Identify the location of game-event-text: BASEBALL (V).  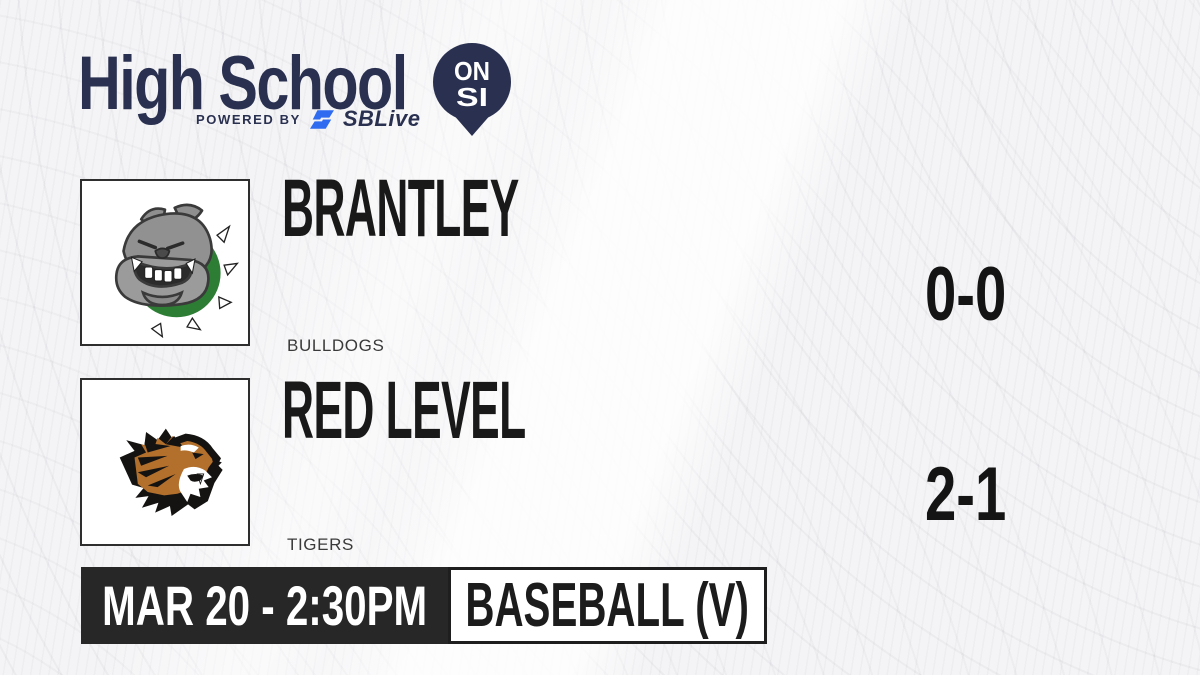
(607, 605).